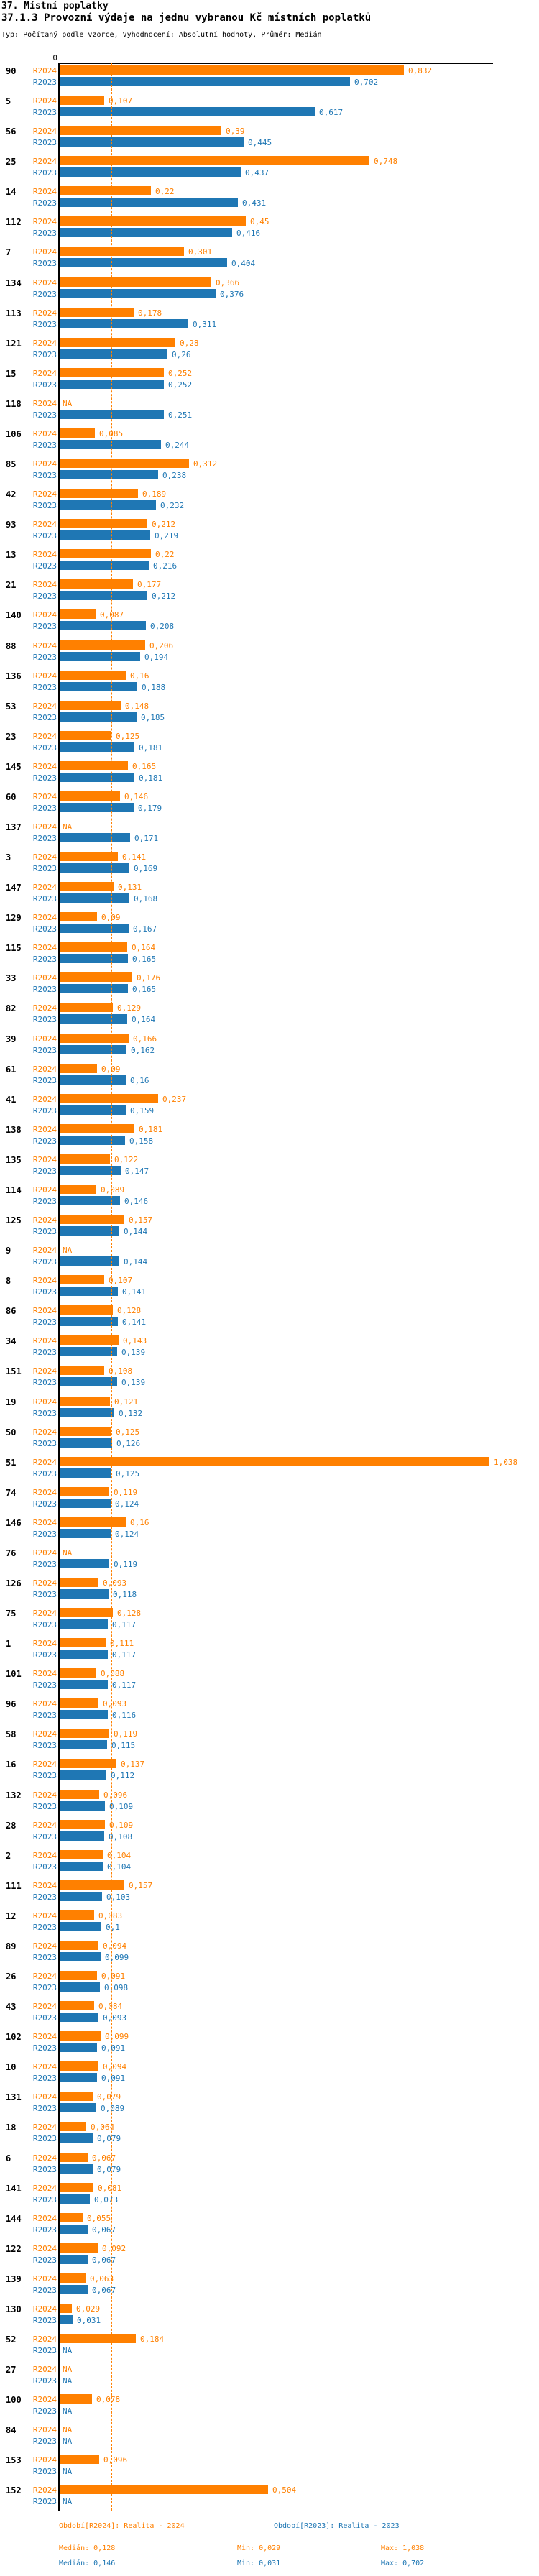 This screenshot has height=2576, width=539. Describe the element at coordinates (59, 1287) in the screenshot. I see `y-axis-line` at that location.